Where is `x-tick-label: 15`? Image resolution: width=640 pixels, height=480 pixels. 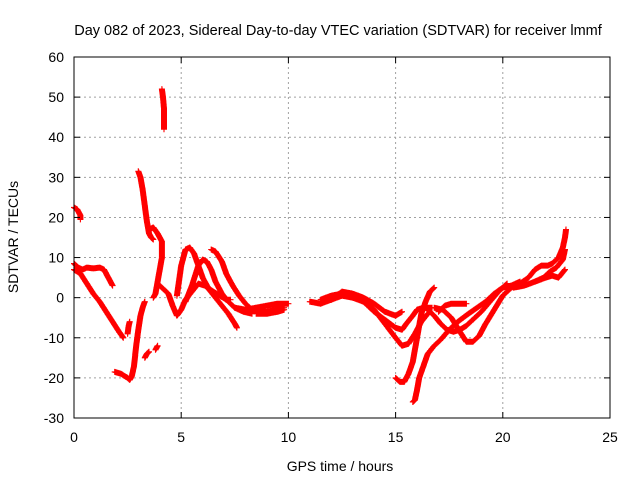 x-tick-label: 15 is located at coordinates (396, 437).